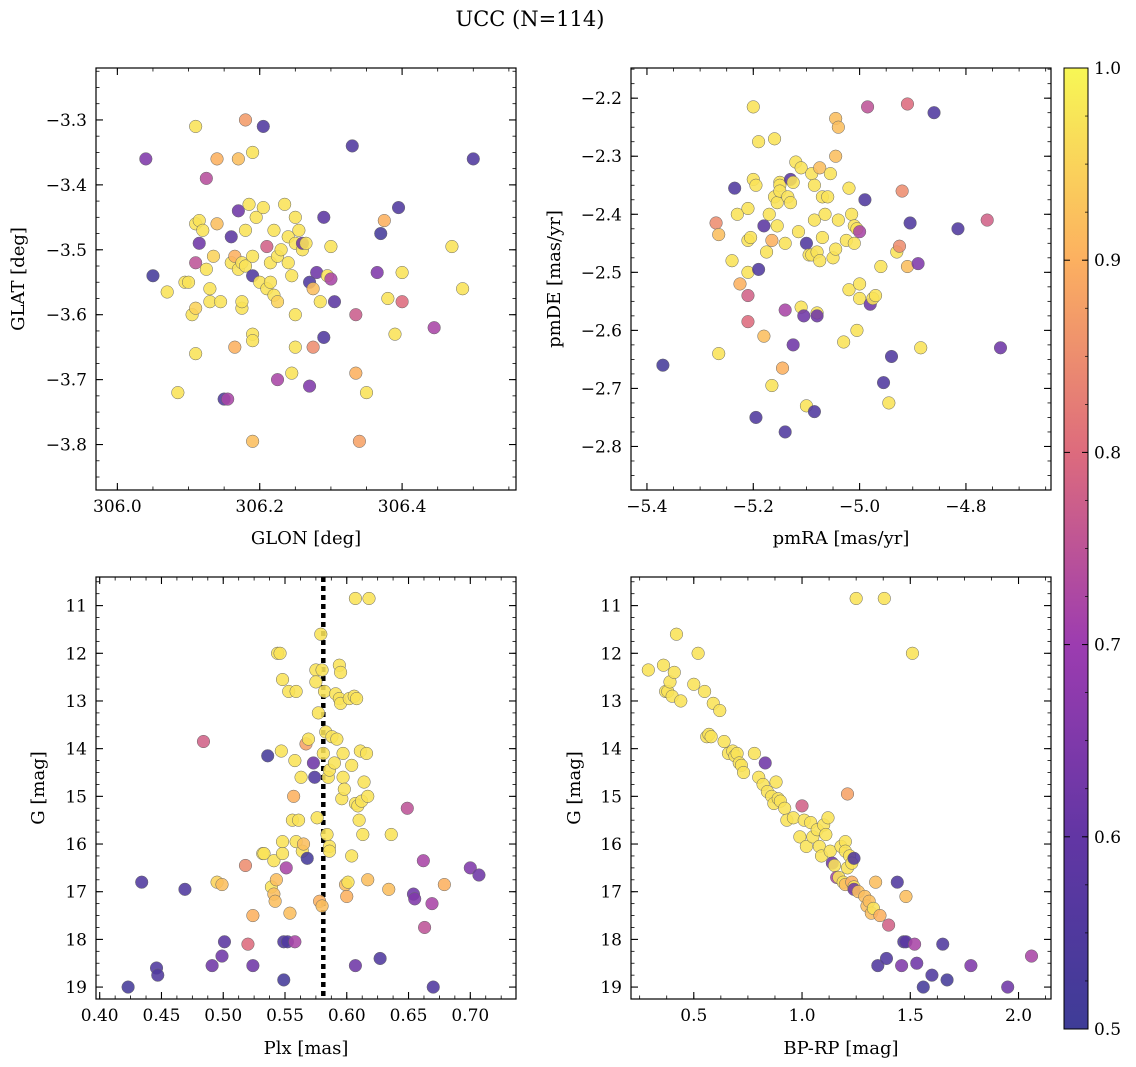  Describe the element at coordinates (76, 702) in the screenshot. I see `y-tick-label: 13` at that location.